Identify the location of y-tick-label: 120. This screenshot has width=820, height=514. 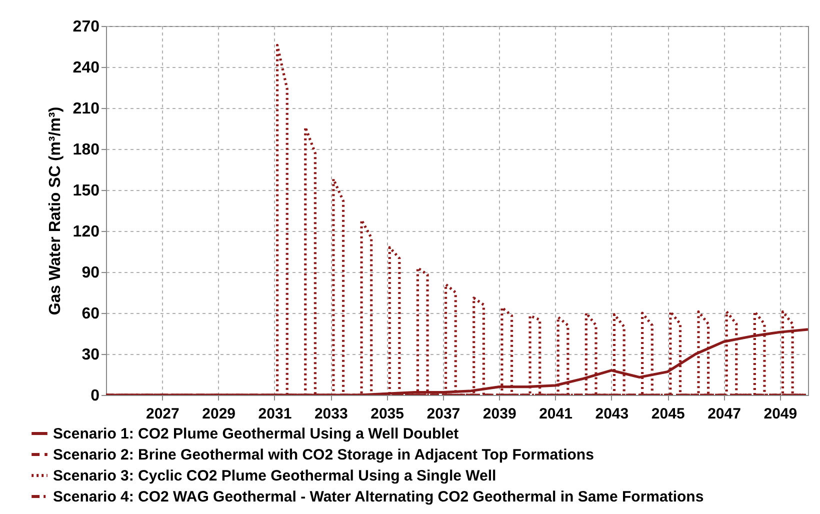
(86, 232).